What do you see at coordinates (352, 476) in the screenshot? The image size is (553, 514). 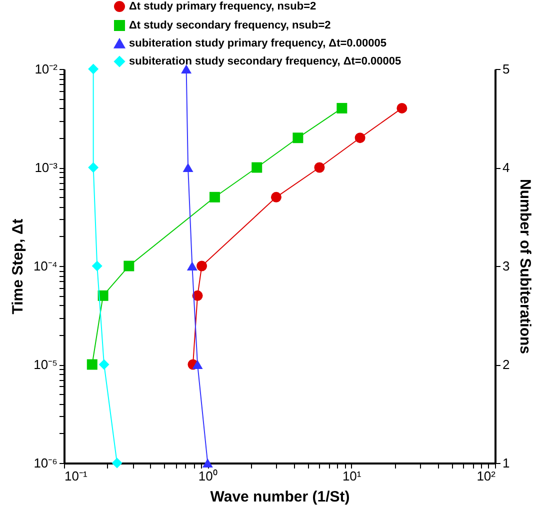 I see `x-tick-label: 10¹` at bounding box center [352, 476].